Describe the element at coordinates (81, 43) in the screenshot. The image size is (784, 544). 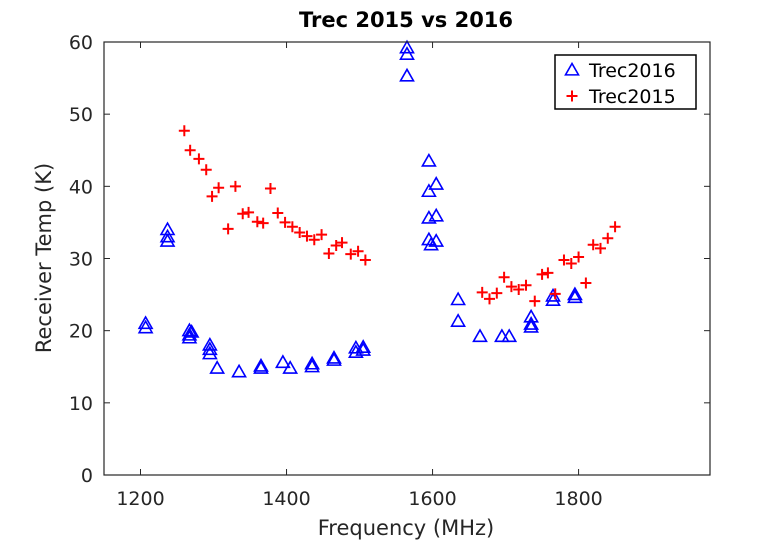
I see `y-tick-label: 60` at that location.